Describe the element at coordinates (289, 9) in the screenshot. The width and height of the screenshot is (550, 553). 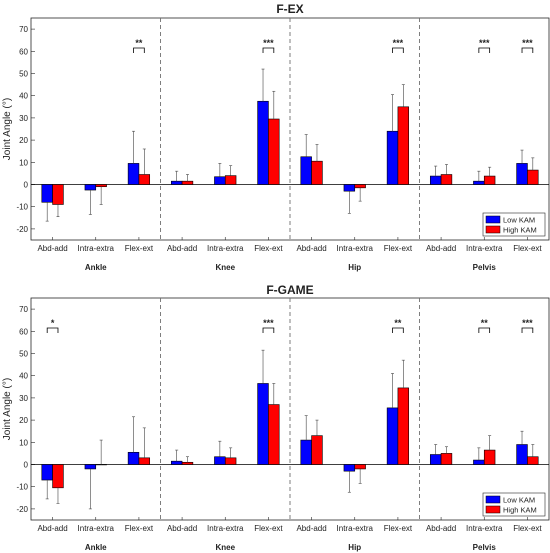
I see `chart-title: F-EX` at that location.